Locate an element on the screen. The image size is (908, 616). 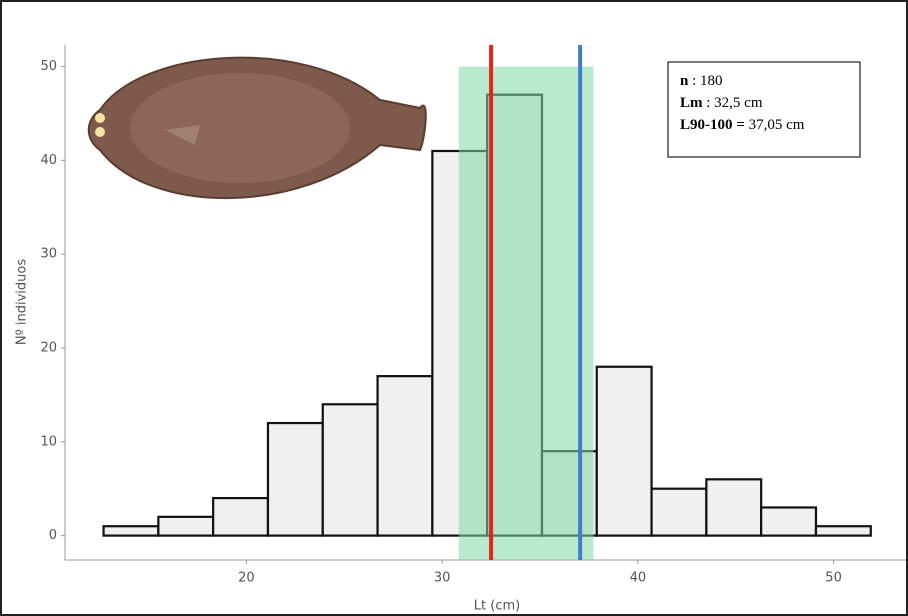
x-tick-label: 20 is located at coordinates (246, 578).